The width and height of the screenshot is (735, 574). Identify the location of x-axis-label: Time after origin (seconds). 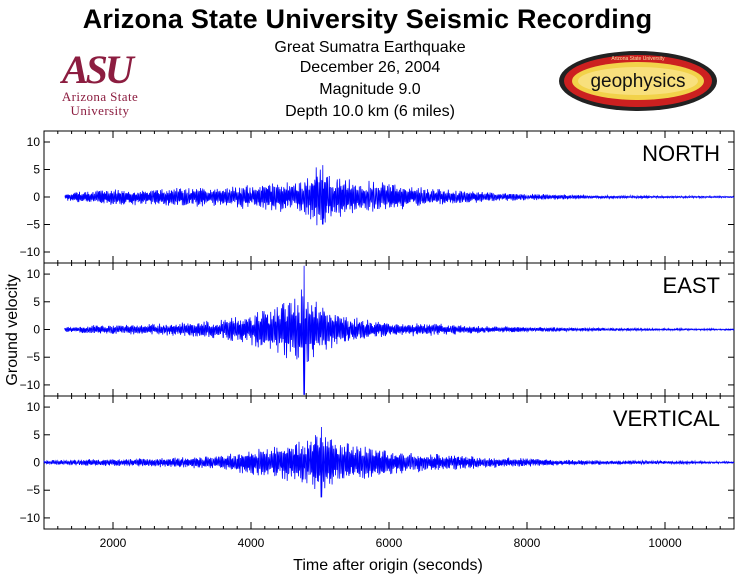
(388, 565).